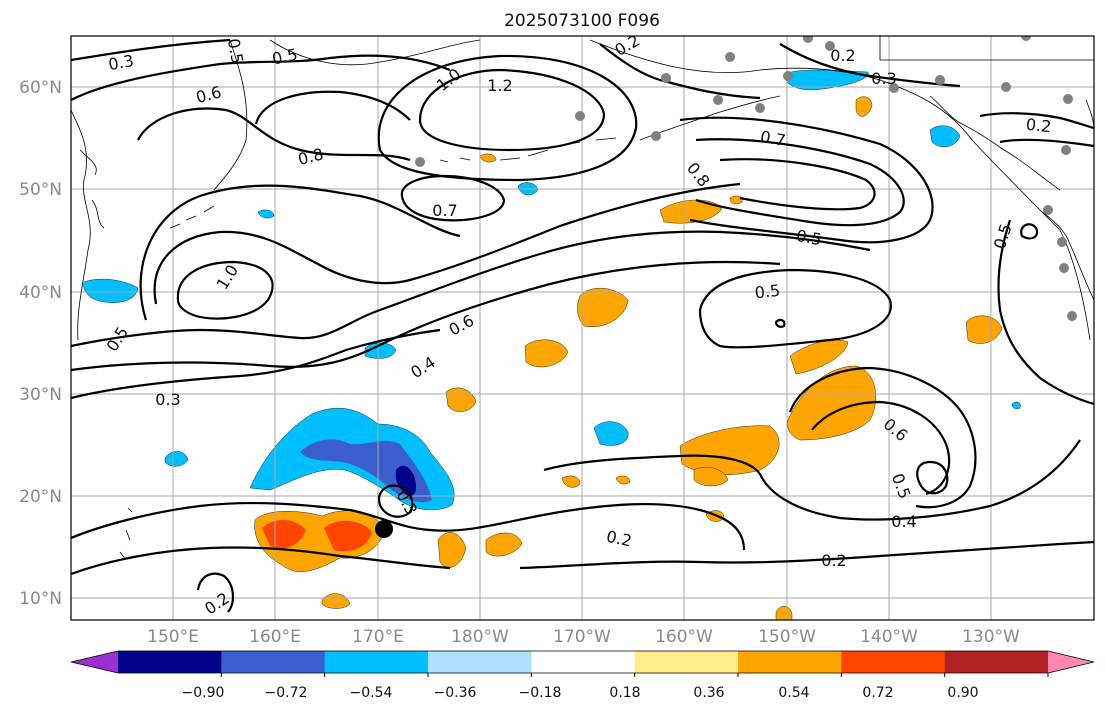 The width and height of the screenshot is (1105, 712). What do you see at coordinates (40, 497) in the screenshot?
I see `lat-label: 20°N` at bounding box center [40, 497].